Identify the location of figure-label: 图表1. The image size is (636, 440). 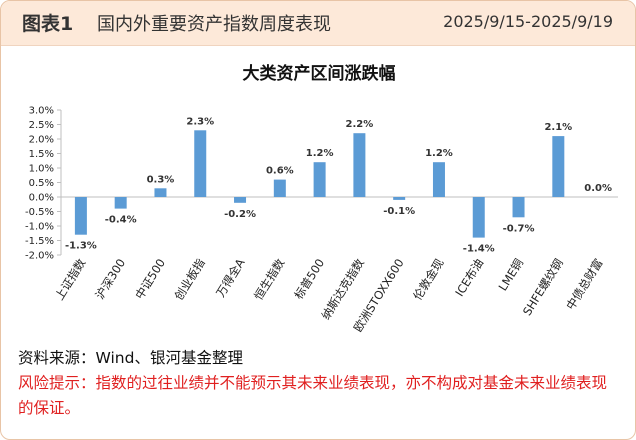
(48, 24).